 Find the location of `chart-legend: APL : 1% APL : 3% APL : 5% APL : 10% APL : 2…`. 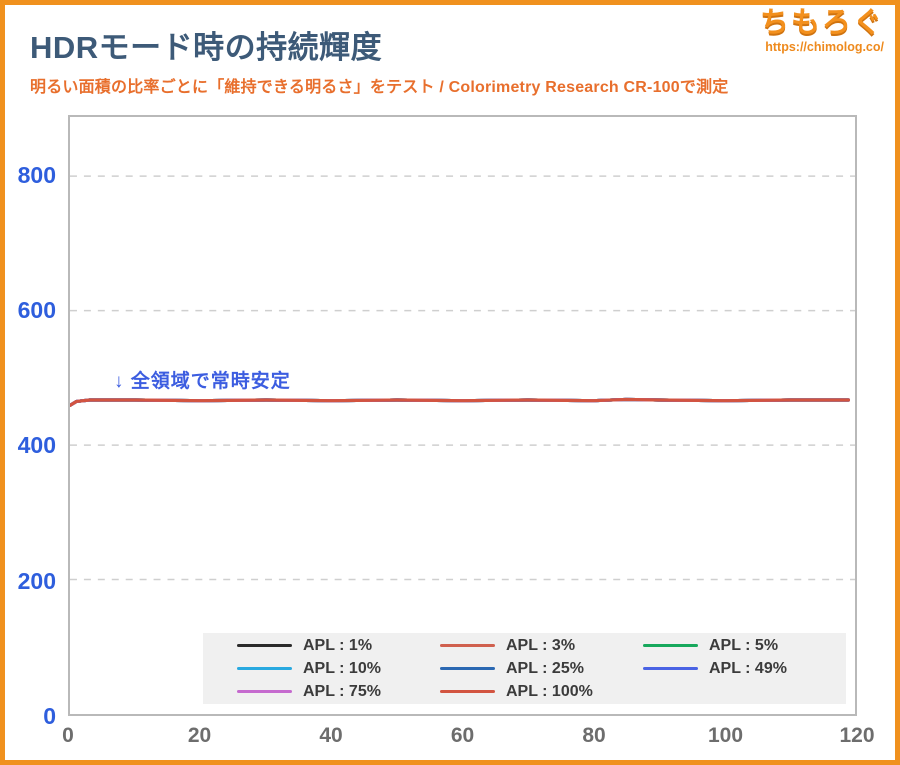

chart-legend: APL : 1% APL : 3% APL : 5% APL : 10% APL : 2… is located at coordinates (524, 668).